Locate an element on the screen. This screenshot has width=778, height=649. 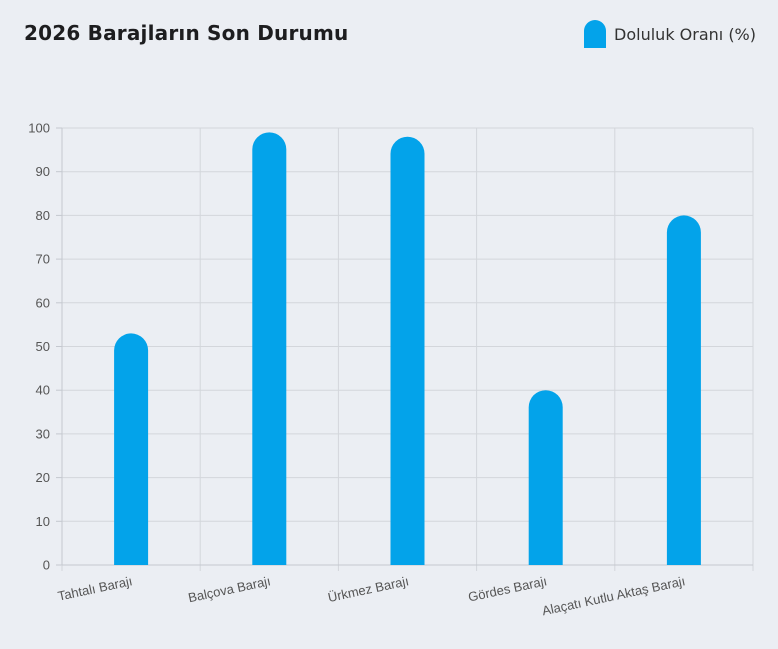
y-tick-label: 80 is located at coordinates (43, 215).